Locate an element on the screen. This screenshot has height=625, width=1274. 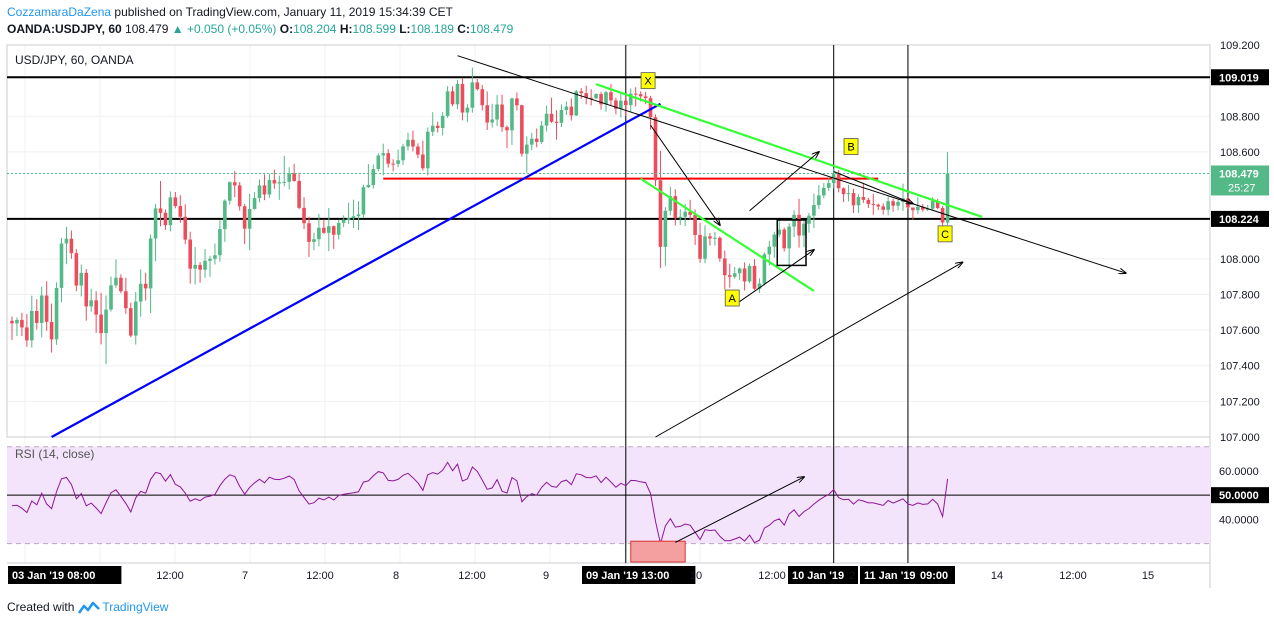
high-label: H: is located at coordinates (346, 29).